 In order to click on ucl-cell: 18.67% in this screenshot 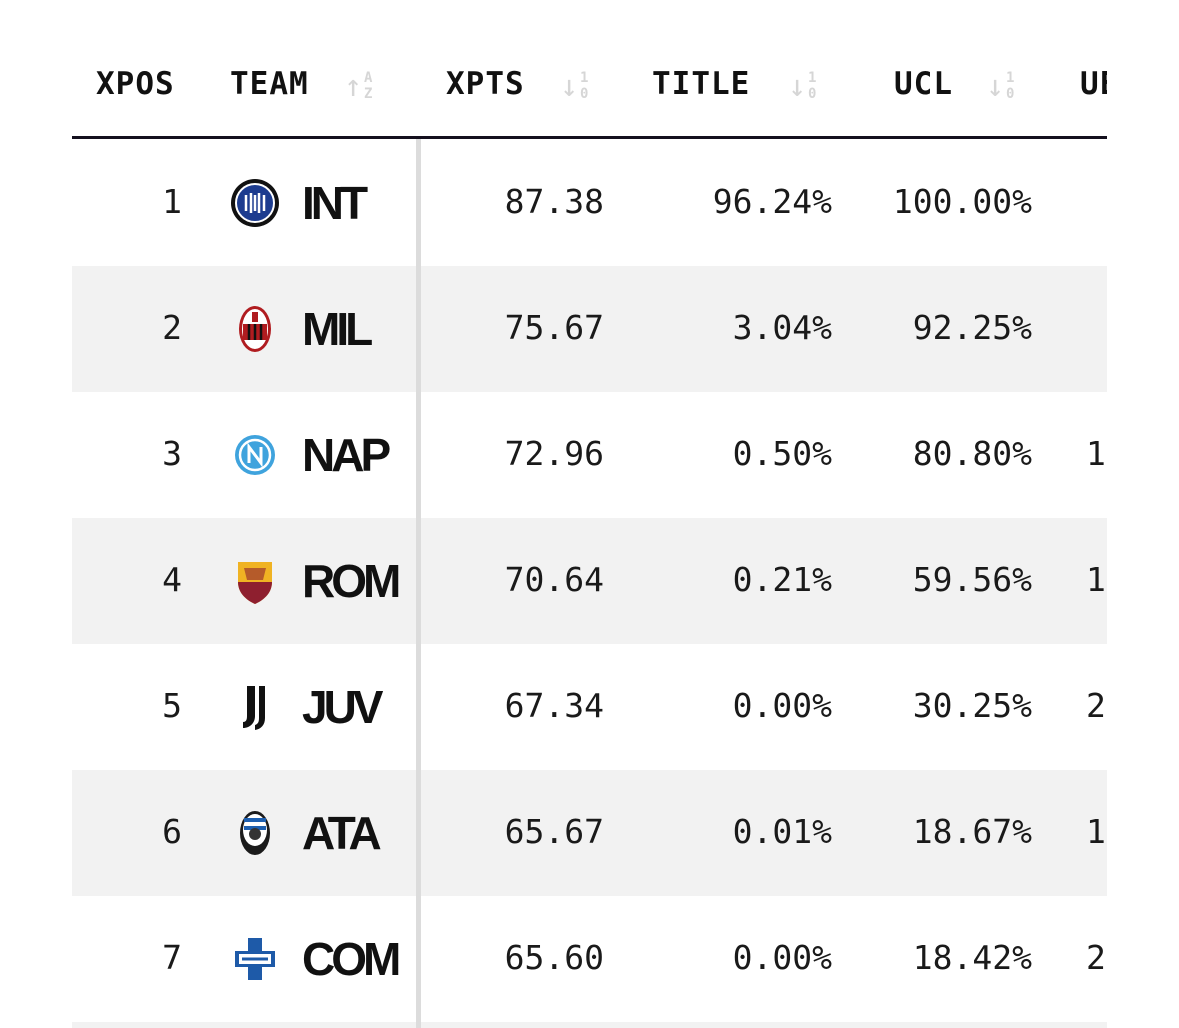, I will do `click(972, 831)`.